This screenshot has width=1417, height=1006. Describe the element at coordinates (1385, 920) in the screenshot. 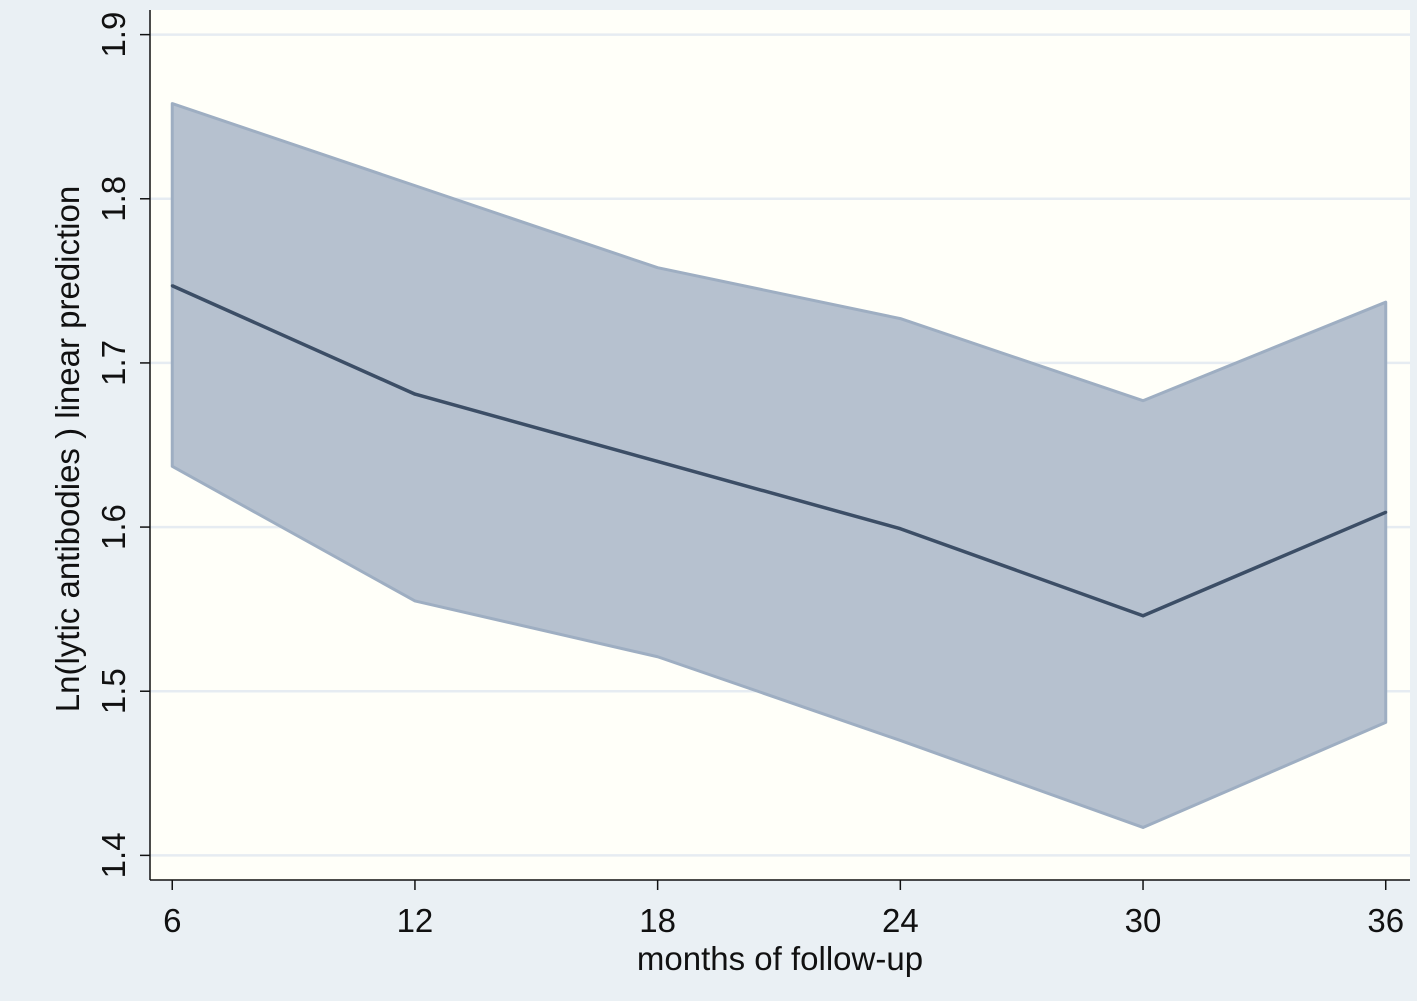

I see `x-tick-label: 36` at that location.